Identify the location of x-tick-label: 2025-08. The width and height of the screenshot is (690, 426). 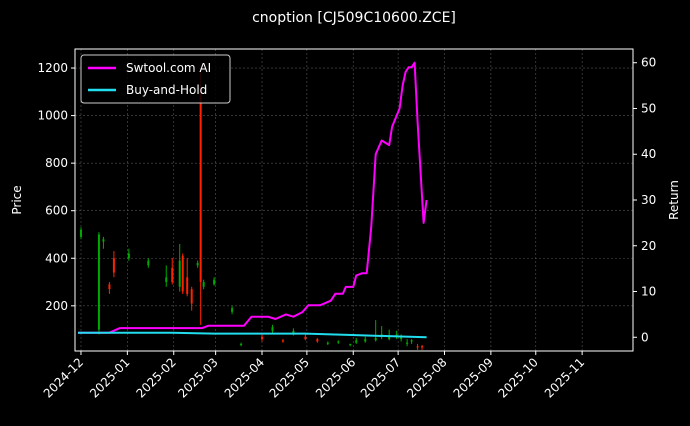
(426, 377).